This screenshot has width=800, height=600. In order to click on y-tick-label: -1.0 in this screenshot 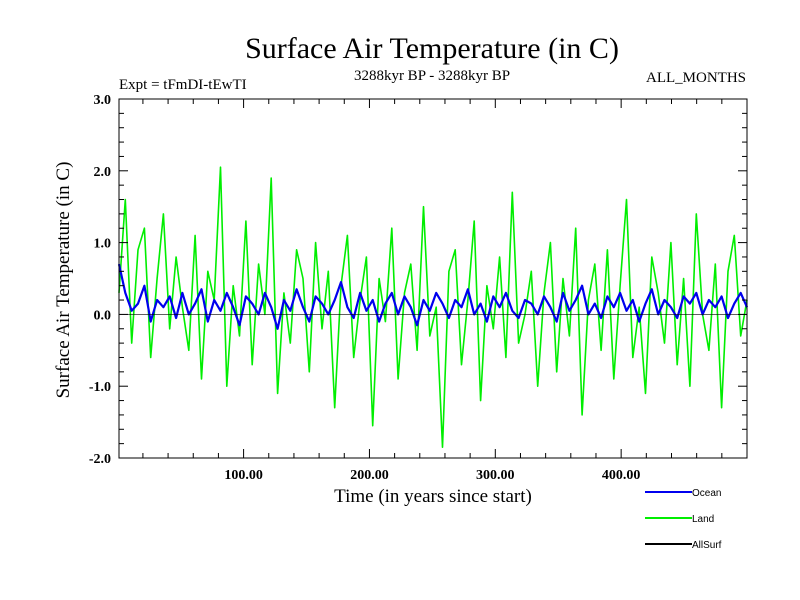, I will do `click(100, 387)`.